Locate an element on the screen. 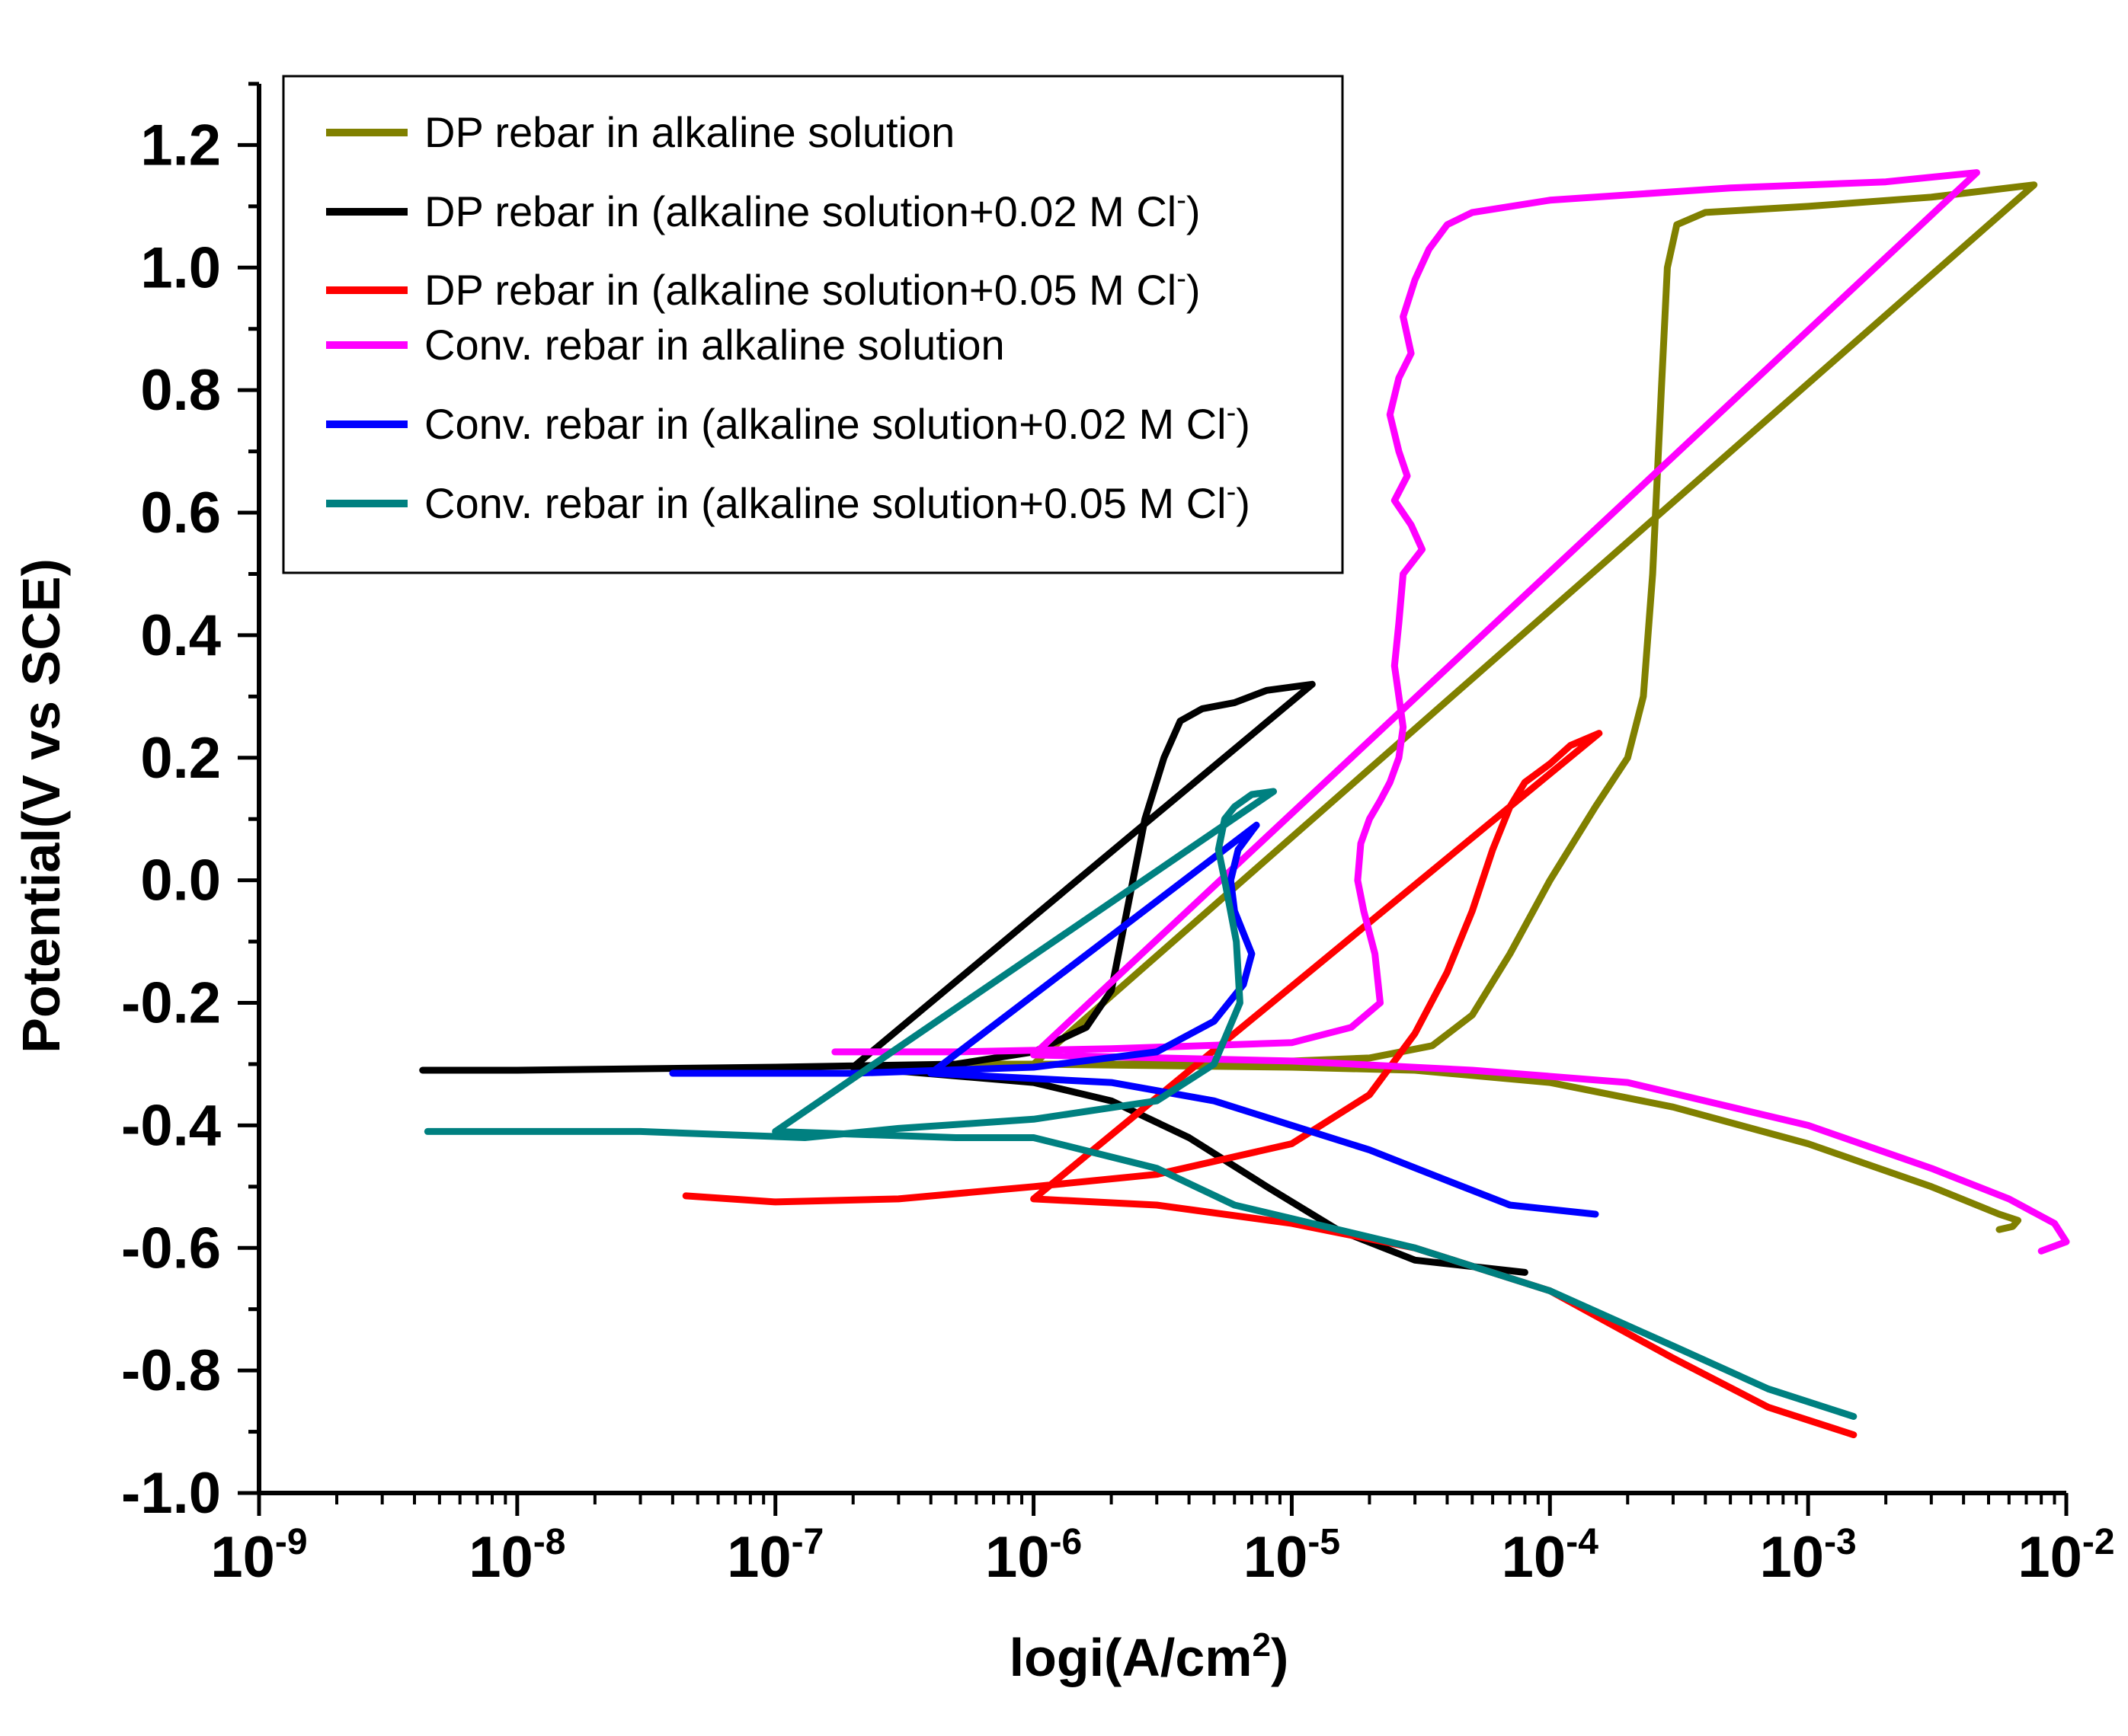 Image resolution: width=2128 pixels, height=1736 pixels. x-tick-label: 10⁻⁵ is located at coordinates (1291, 1556).